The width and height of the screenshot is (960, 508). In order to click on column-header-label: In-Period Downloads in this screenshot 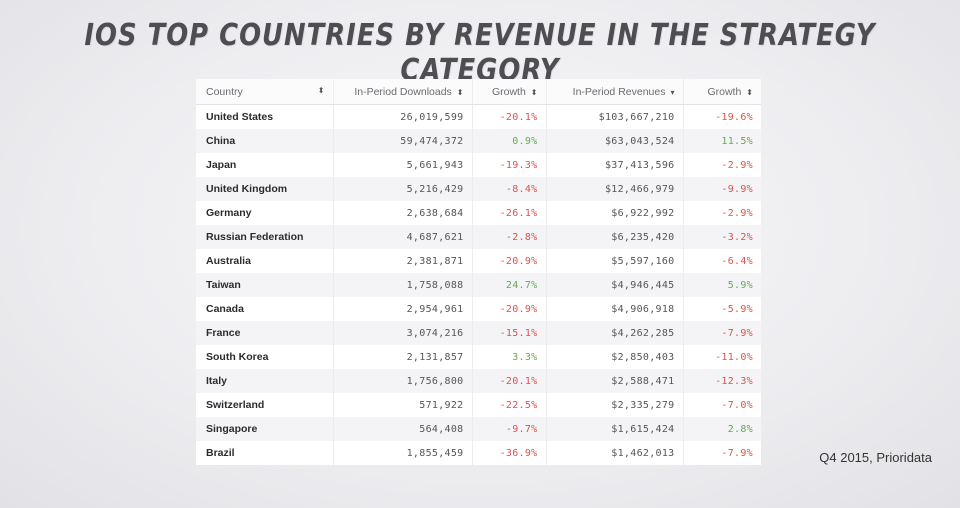, I will do `click(403, 91)`.